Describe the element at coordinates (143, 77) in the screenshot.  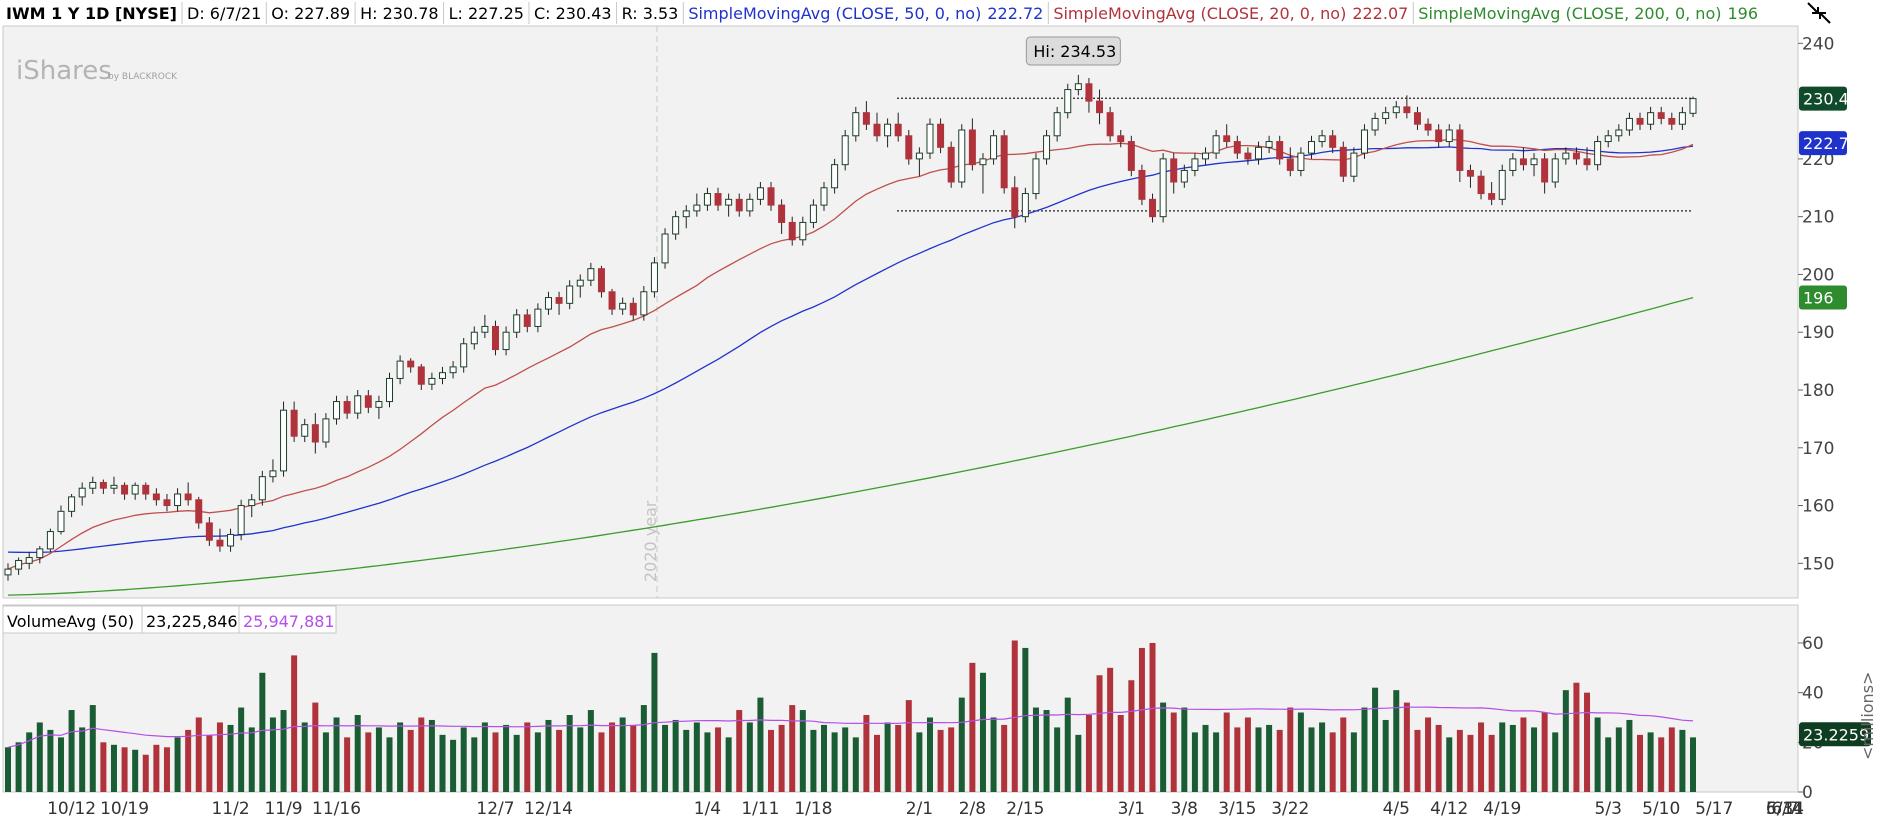
I see `blackrock-watermark: by BLACKROCK` at that location.